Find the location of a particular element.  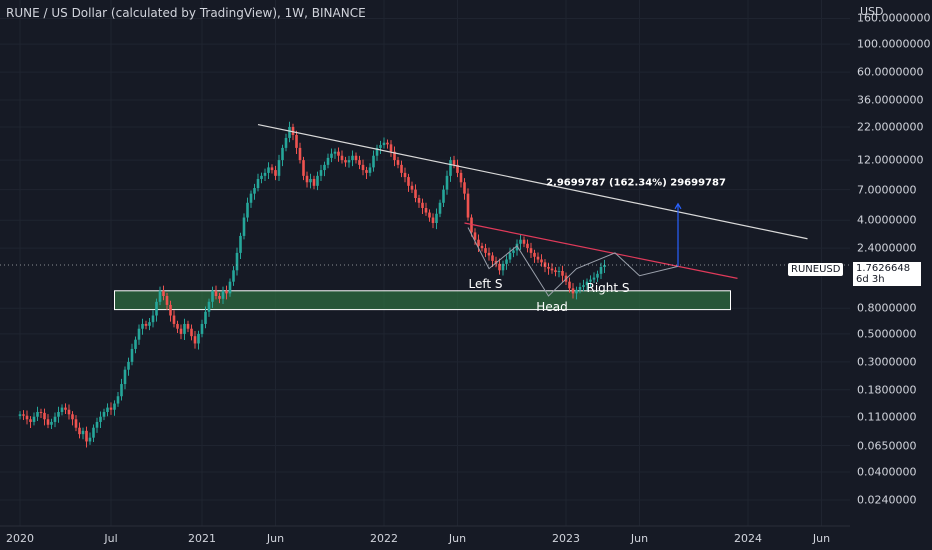

measure-label: 2.9699787 (162.34%) 29699787 is located at coordinates (636, 183).